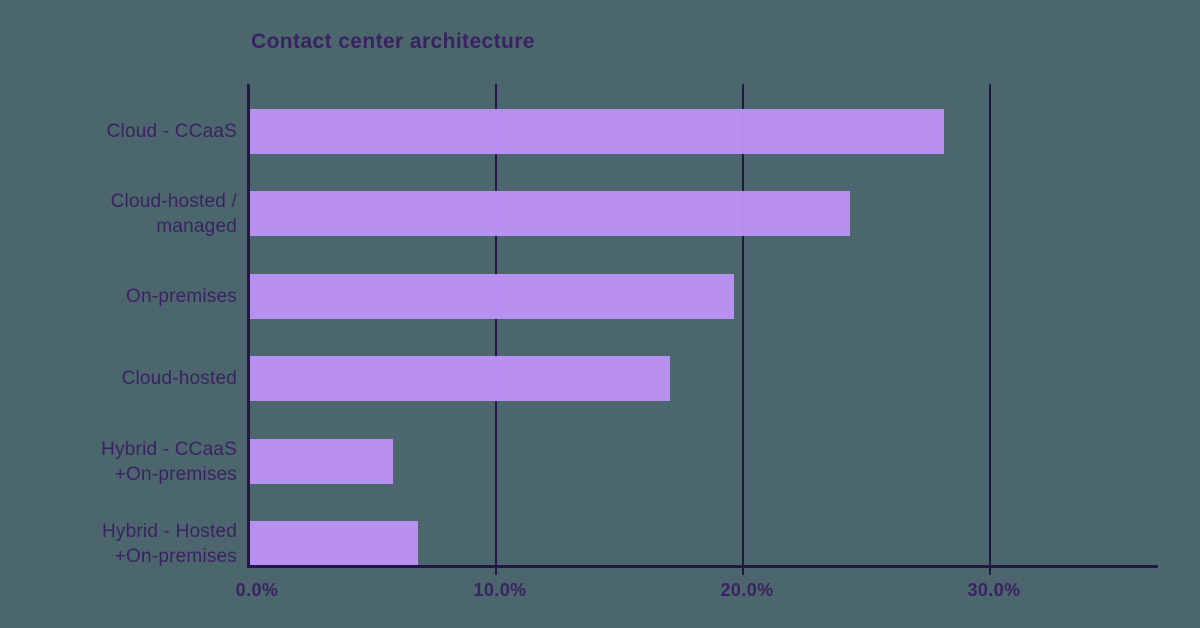 Image resolution: width=1200 pixels, height=628 pixels. Describe the element at coordinates (169, 449) in the screenshot. I see `category-label-line: Hybrid - CCaaS` at that location.